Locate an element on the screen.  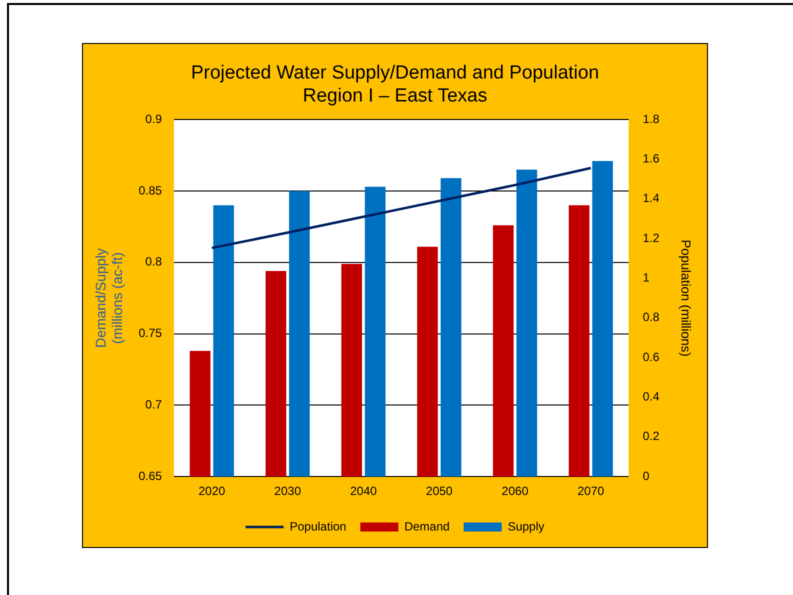
legend-label: Supply is located at coordinates (526, 526).